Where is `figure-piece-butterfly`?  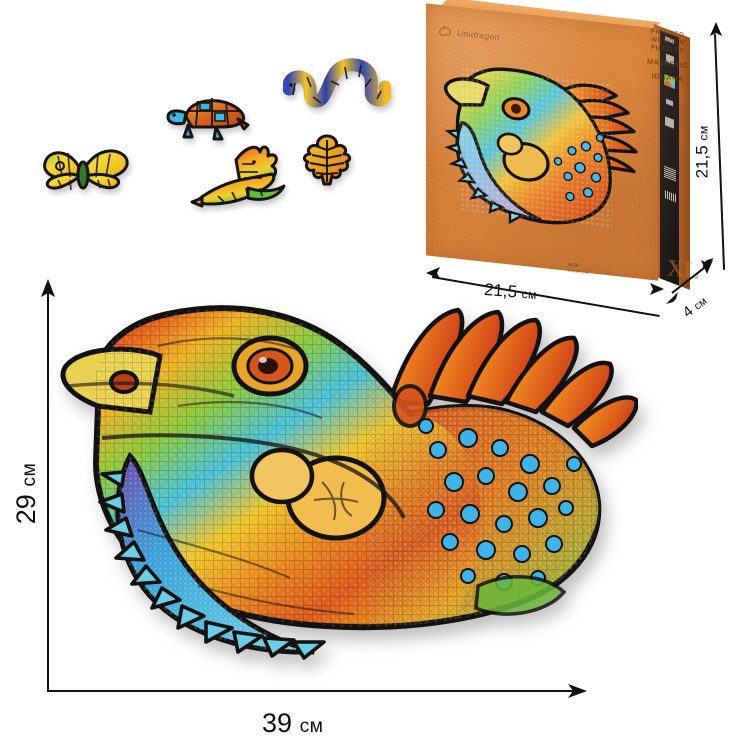 figure-piece-butterfly is located at coordinates (84, 175).